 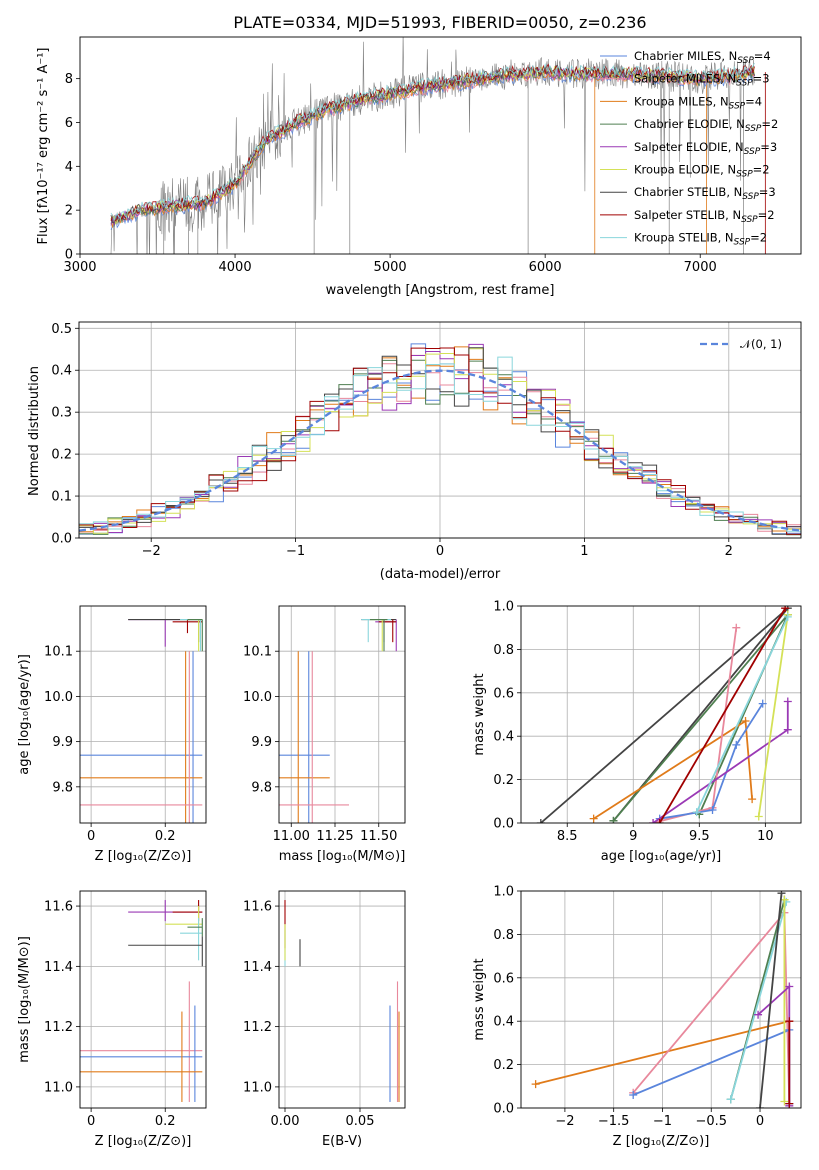 What do you see at coordinates (24, 999) in the screenshot?
I see `y-axis-label: mass [log₁₀(M/M⊙)]` at bounding box center [24, 999].